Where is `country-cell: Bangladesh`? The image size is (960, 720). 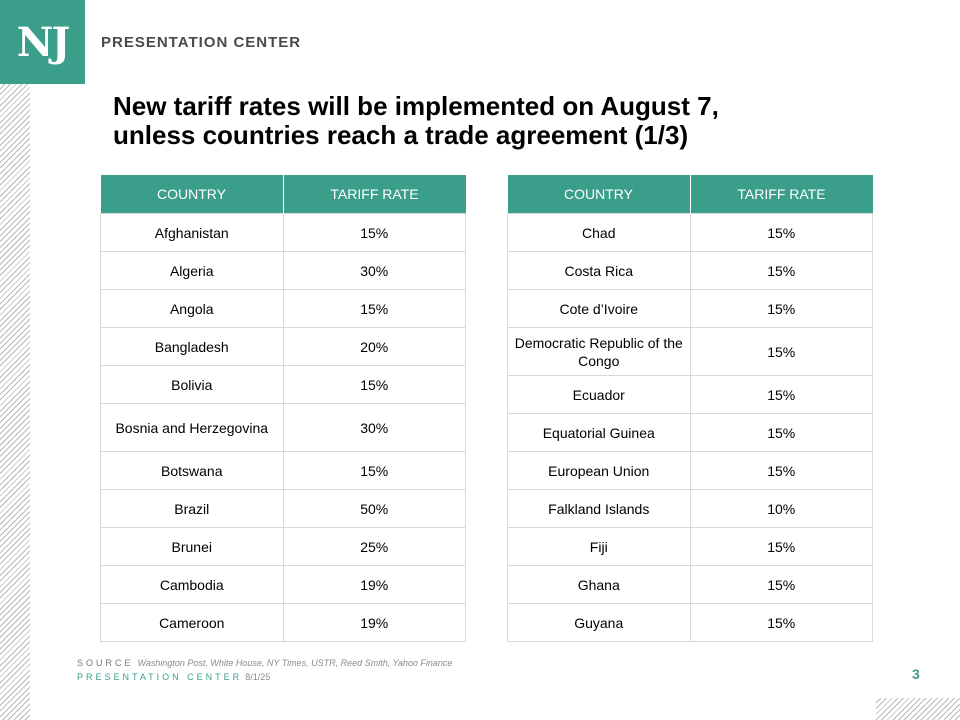
country-cell: Bangladesh is located at coordinates (192, 346).